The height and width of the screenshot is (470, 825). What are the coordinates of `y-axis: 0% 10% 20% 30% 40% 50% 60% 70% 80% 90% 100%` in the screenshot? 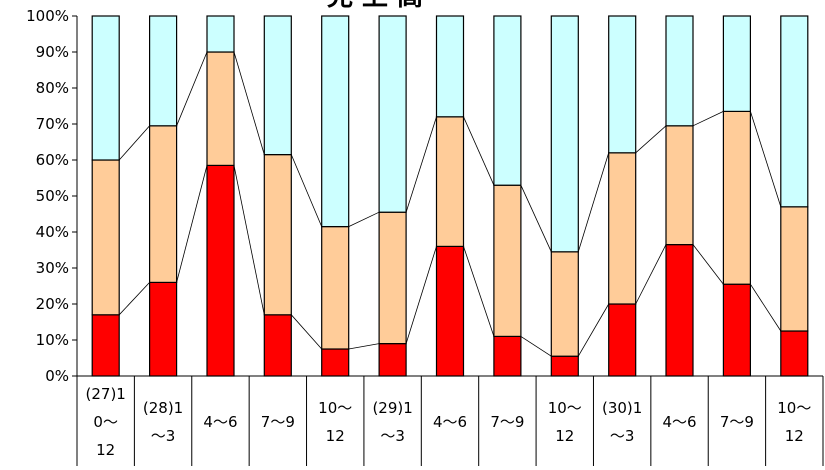 It's located at (52, 196).